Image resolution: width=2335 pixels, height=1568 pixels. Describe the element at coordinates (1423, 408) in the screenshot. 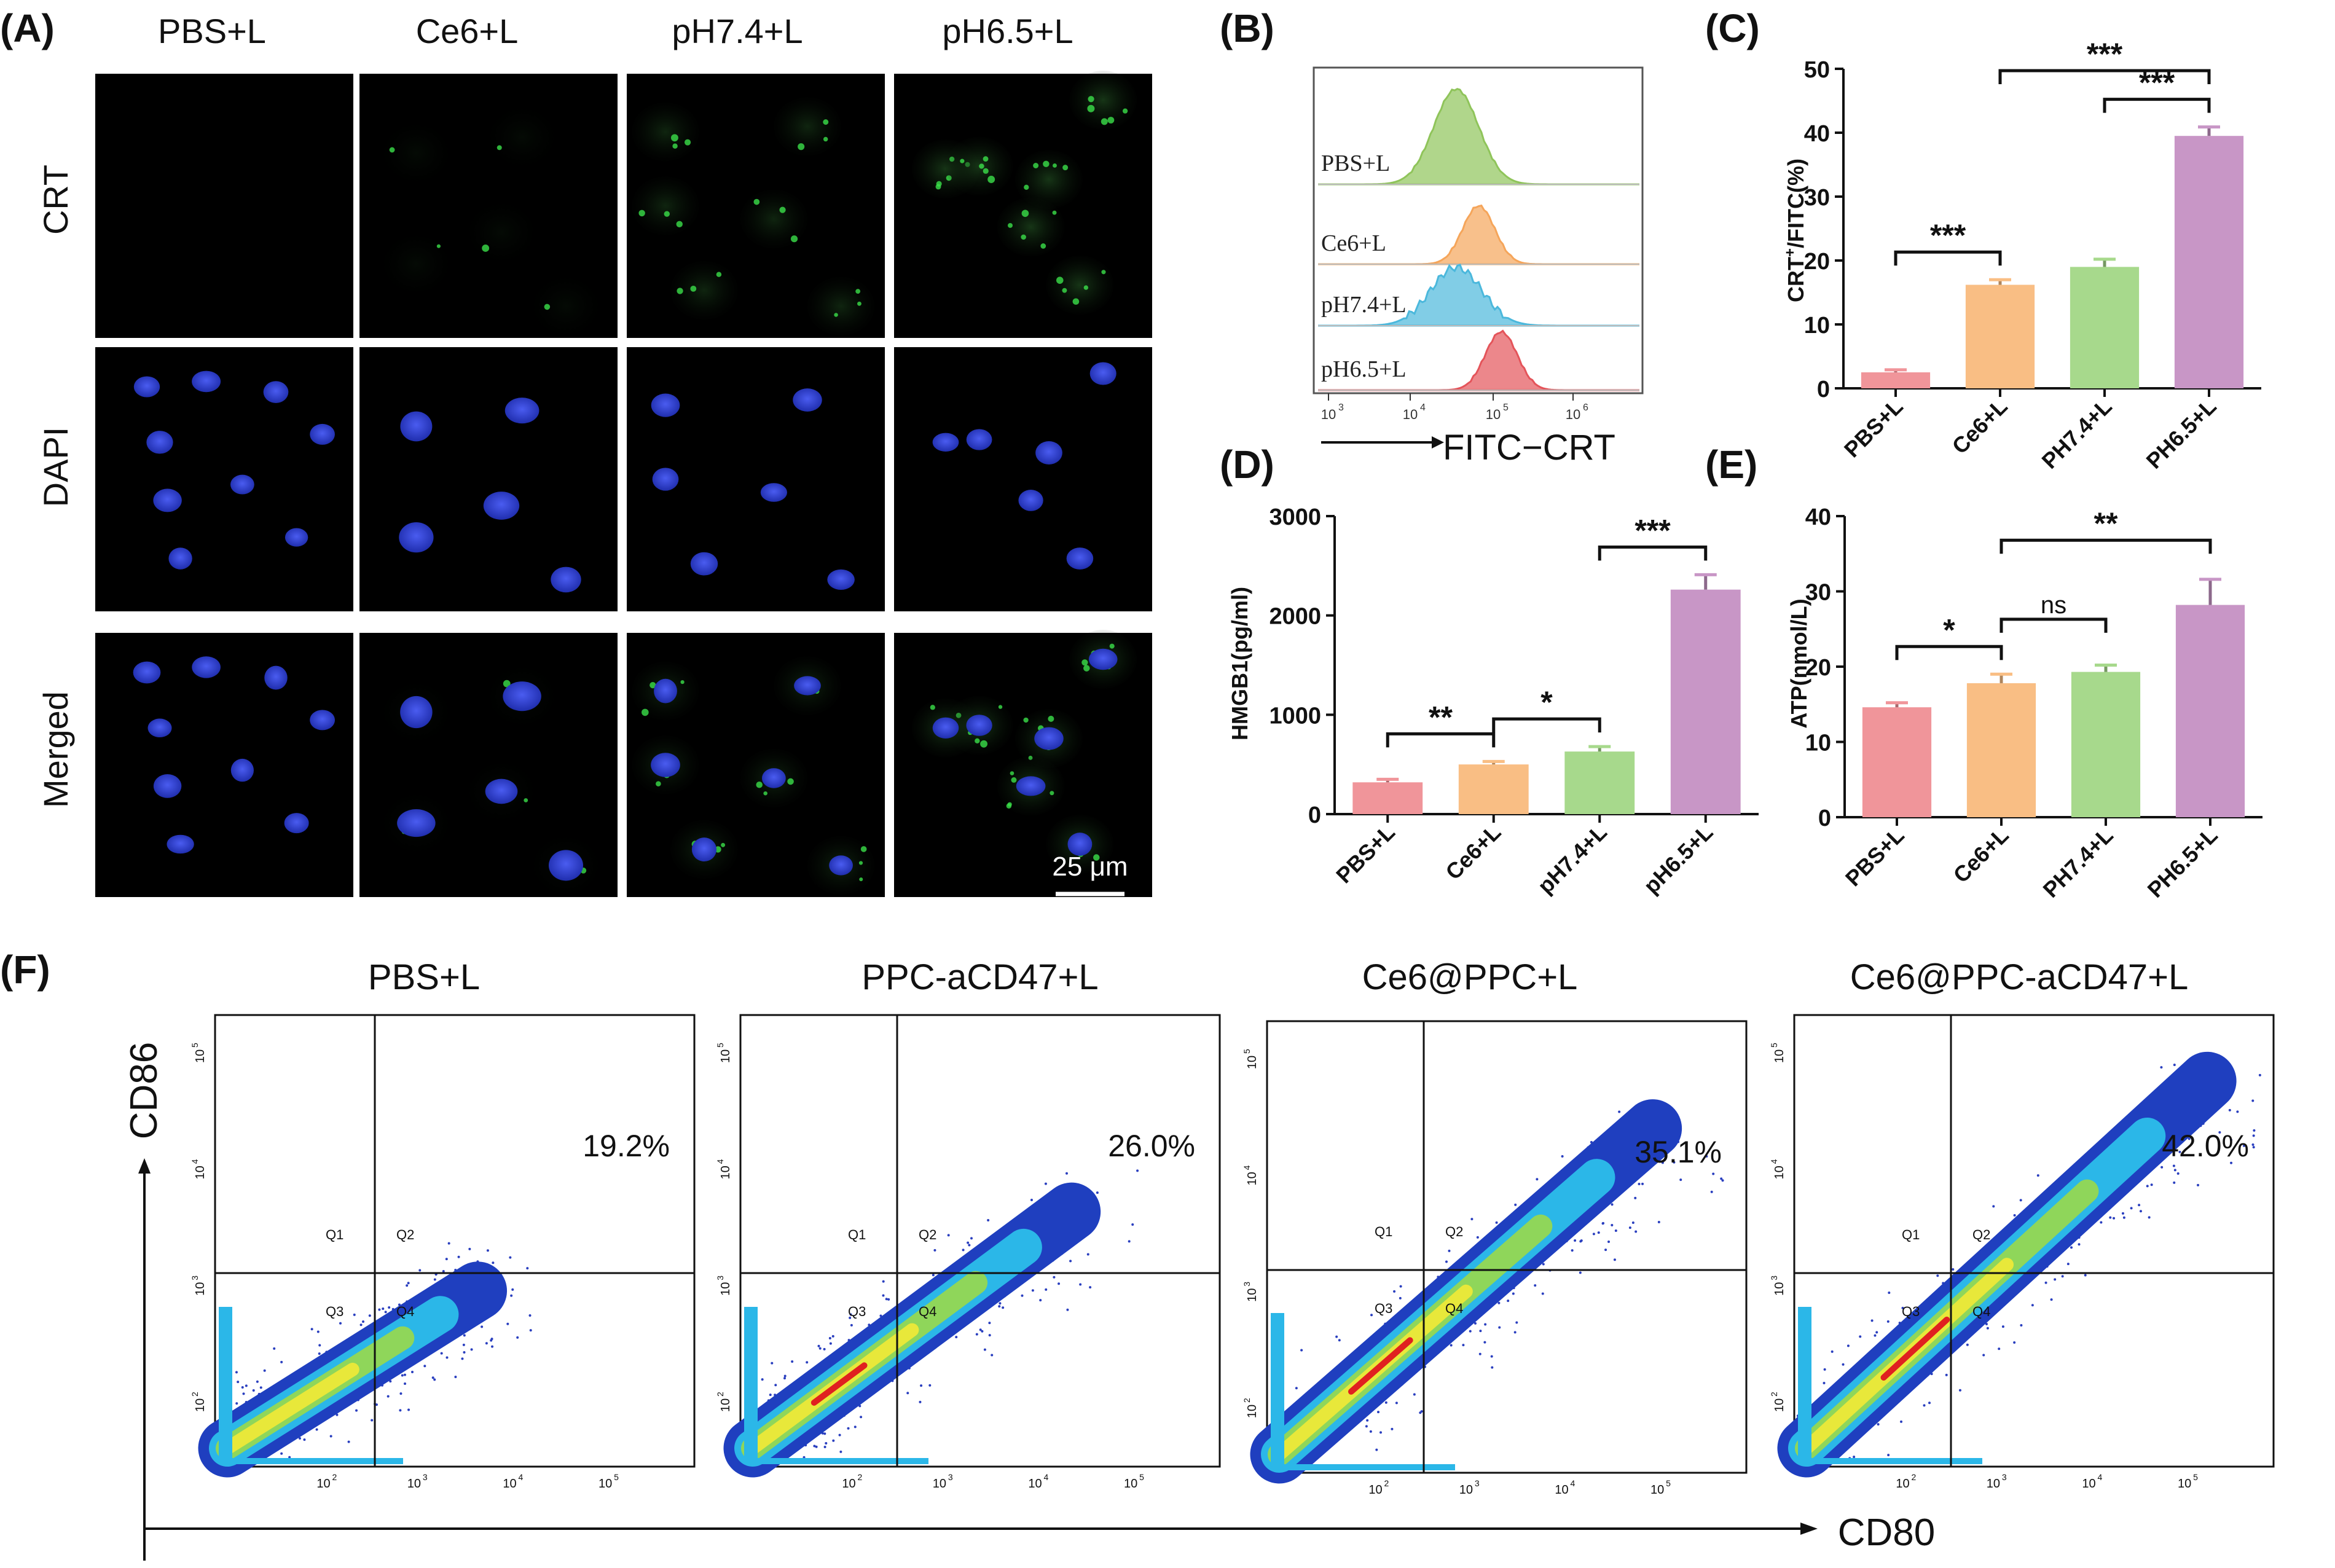

I see `histogram-tick-exp: 4` at that location.